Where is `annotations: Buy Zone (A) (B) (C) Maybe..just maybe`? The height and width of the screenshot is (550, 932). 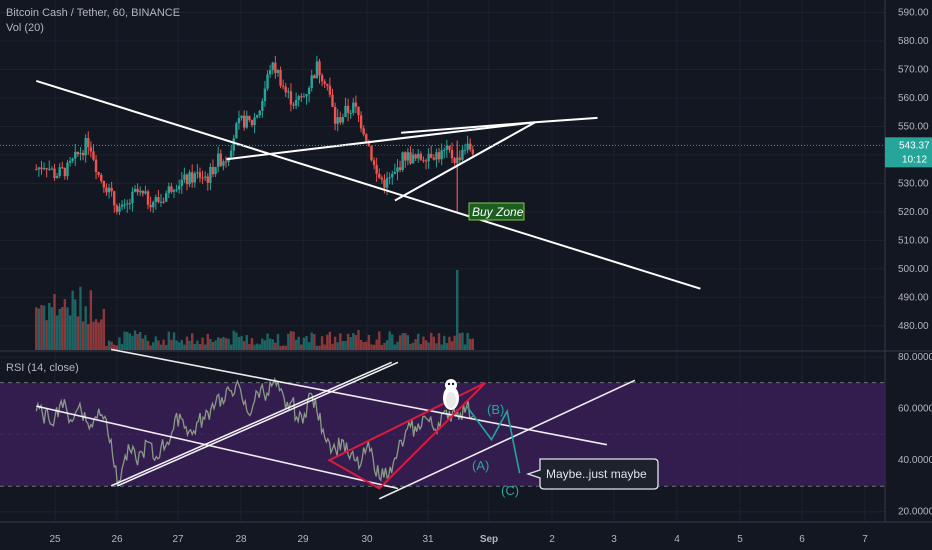
annotations: Buy Zone (A) (B) (C) Maybe..just maybe is located at coordinates (551, 350).